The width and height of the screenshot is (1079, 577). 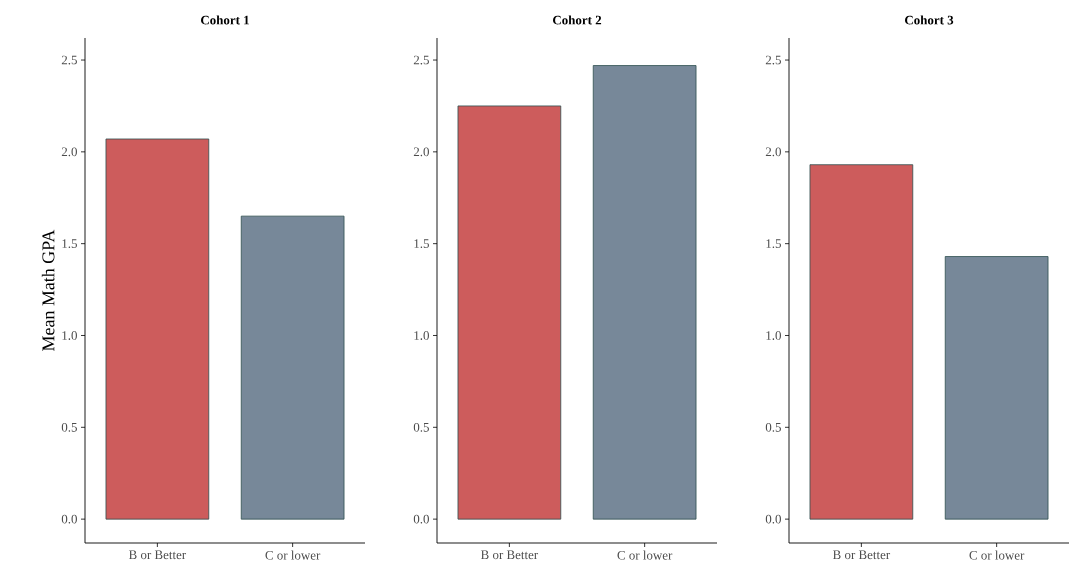 What do you see at coordinates (577, 20) in the screenshot?
I see `chart-title: Cohort 2` at bounding box center [577, 20].